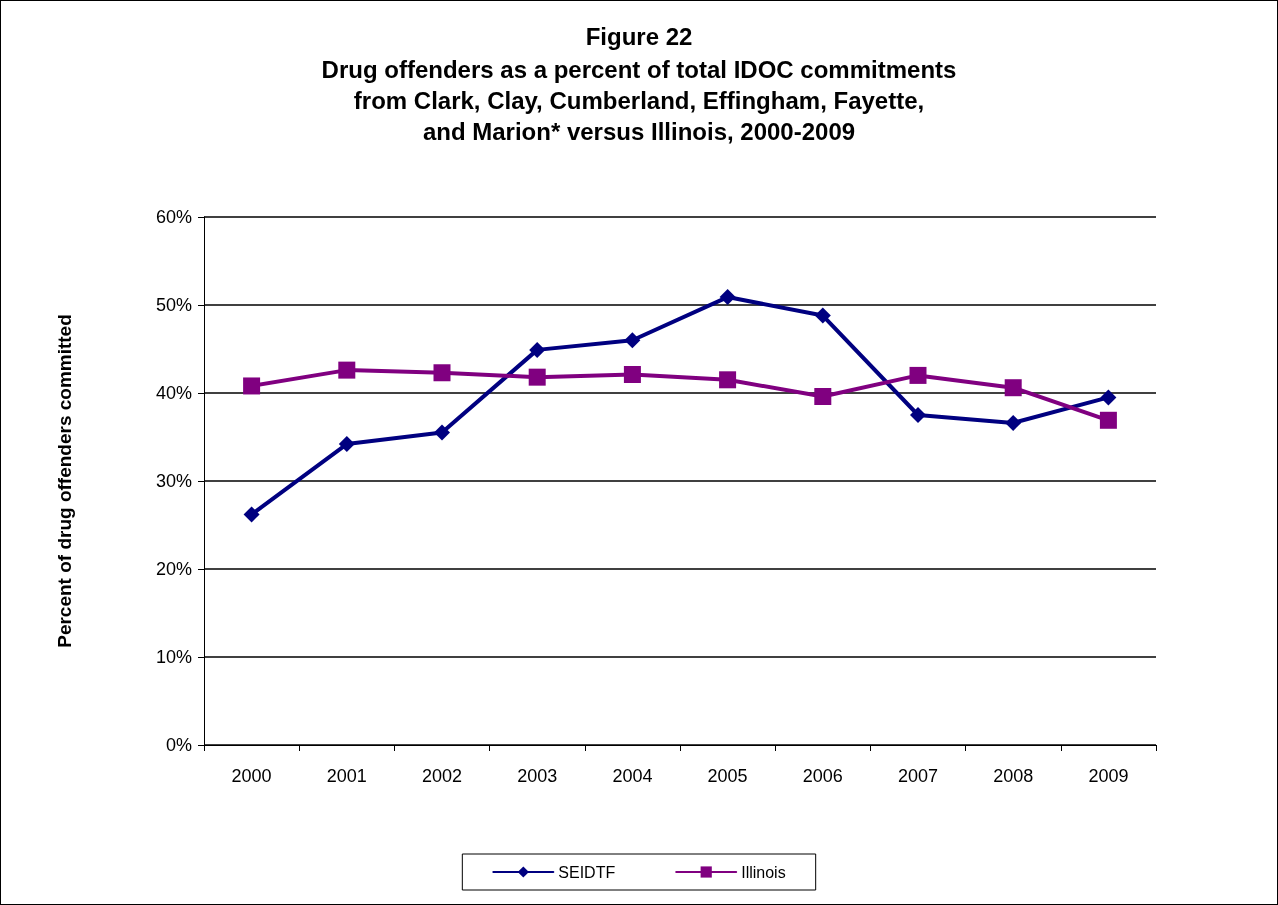 The width and height of the screenshot is (1278, 905). I want to click on x-tick-label: 2004, so click(632, 776).